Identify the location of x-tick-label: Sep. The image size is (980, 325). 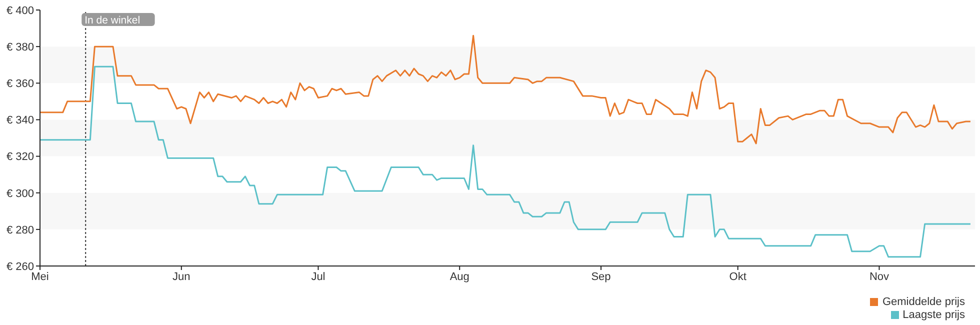
(601, 276).